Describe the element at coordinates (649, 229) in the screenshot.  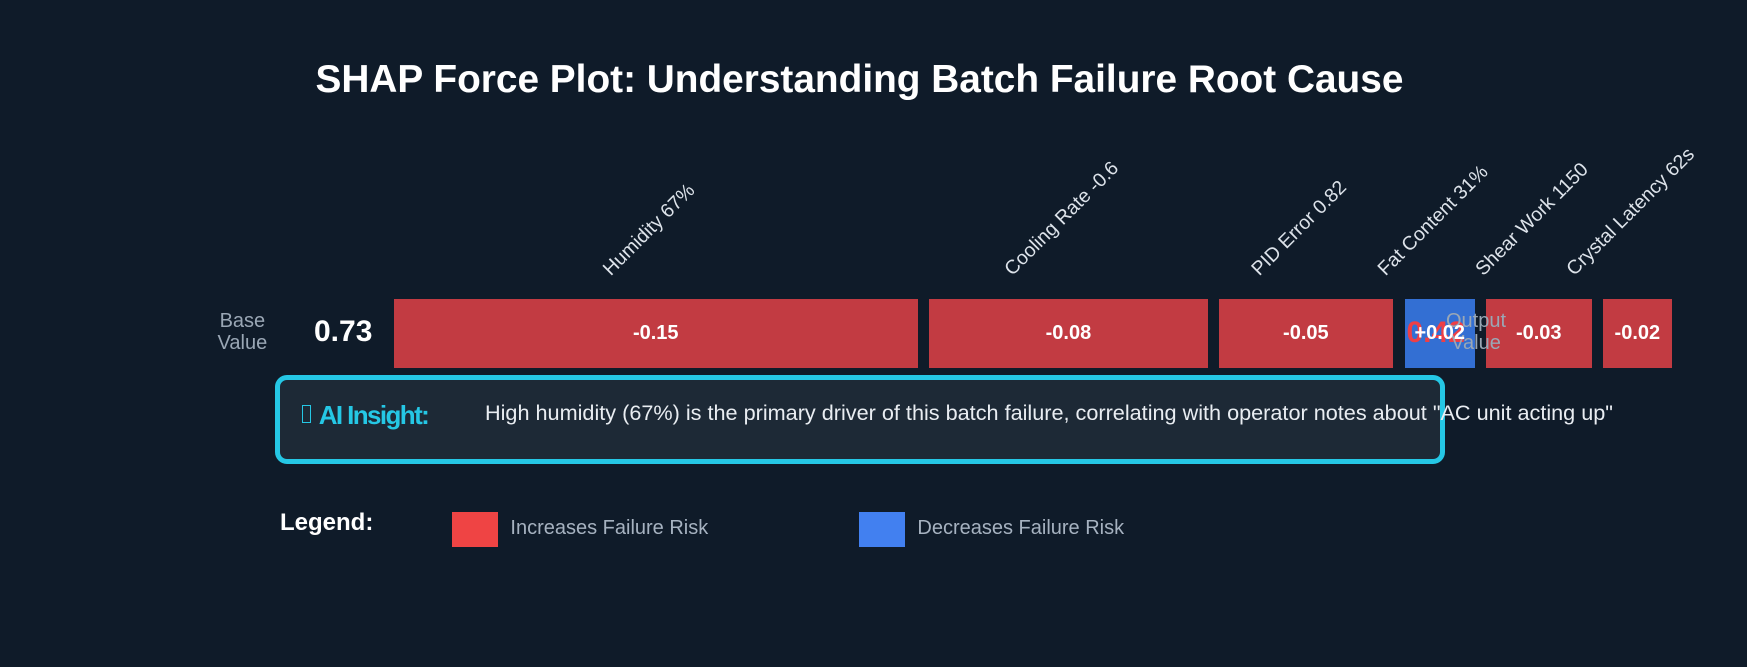
I see `svg-text: Humidity 67%` at that location.